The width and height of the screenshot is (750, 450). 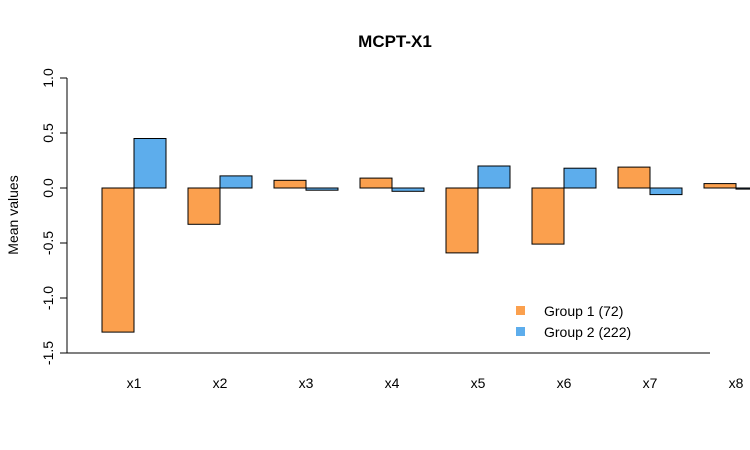 What do you see at coordinates (478, 383) in the screenshot?
I see `x-tick-label-x5: x5` at bounding box center [478, 383].